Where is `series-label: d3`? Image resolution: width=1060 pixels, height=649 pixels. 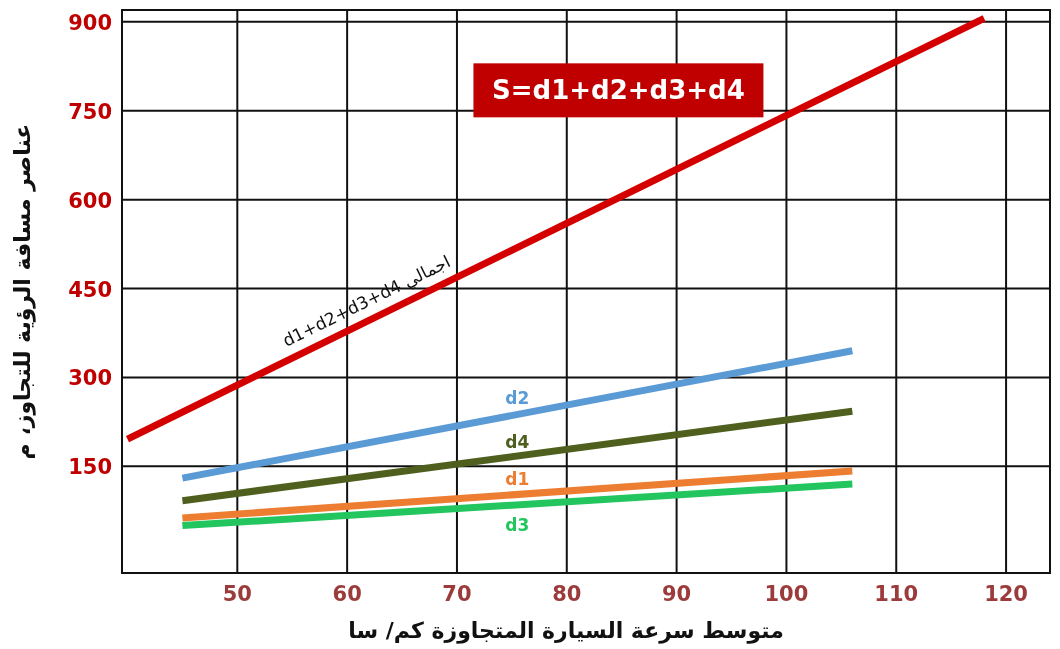
series-label: d3 is located at coordinates (517, 524).